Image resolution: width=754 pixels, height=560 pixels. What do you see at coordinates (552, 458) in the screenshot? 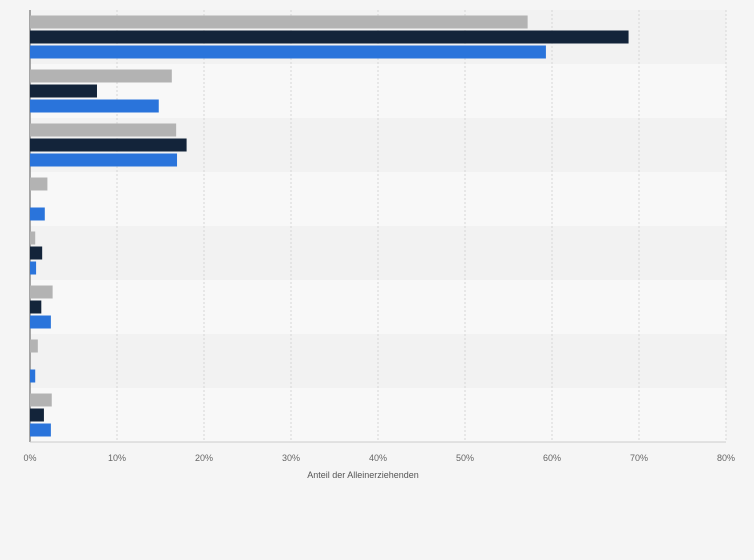
I see `x-tick-label: 60%` at bounding box center [552, 458].